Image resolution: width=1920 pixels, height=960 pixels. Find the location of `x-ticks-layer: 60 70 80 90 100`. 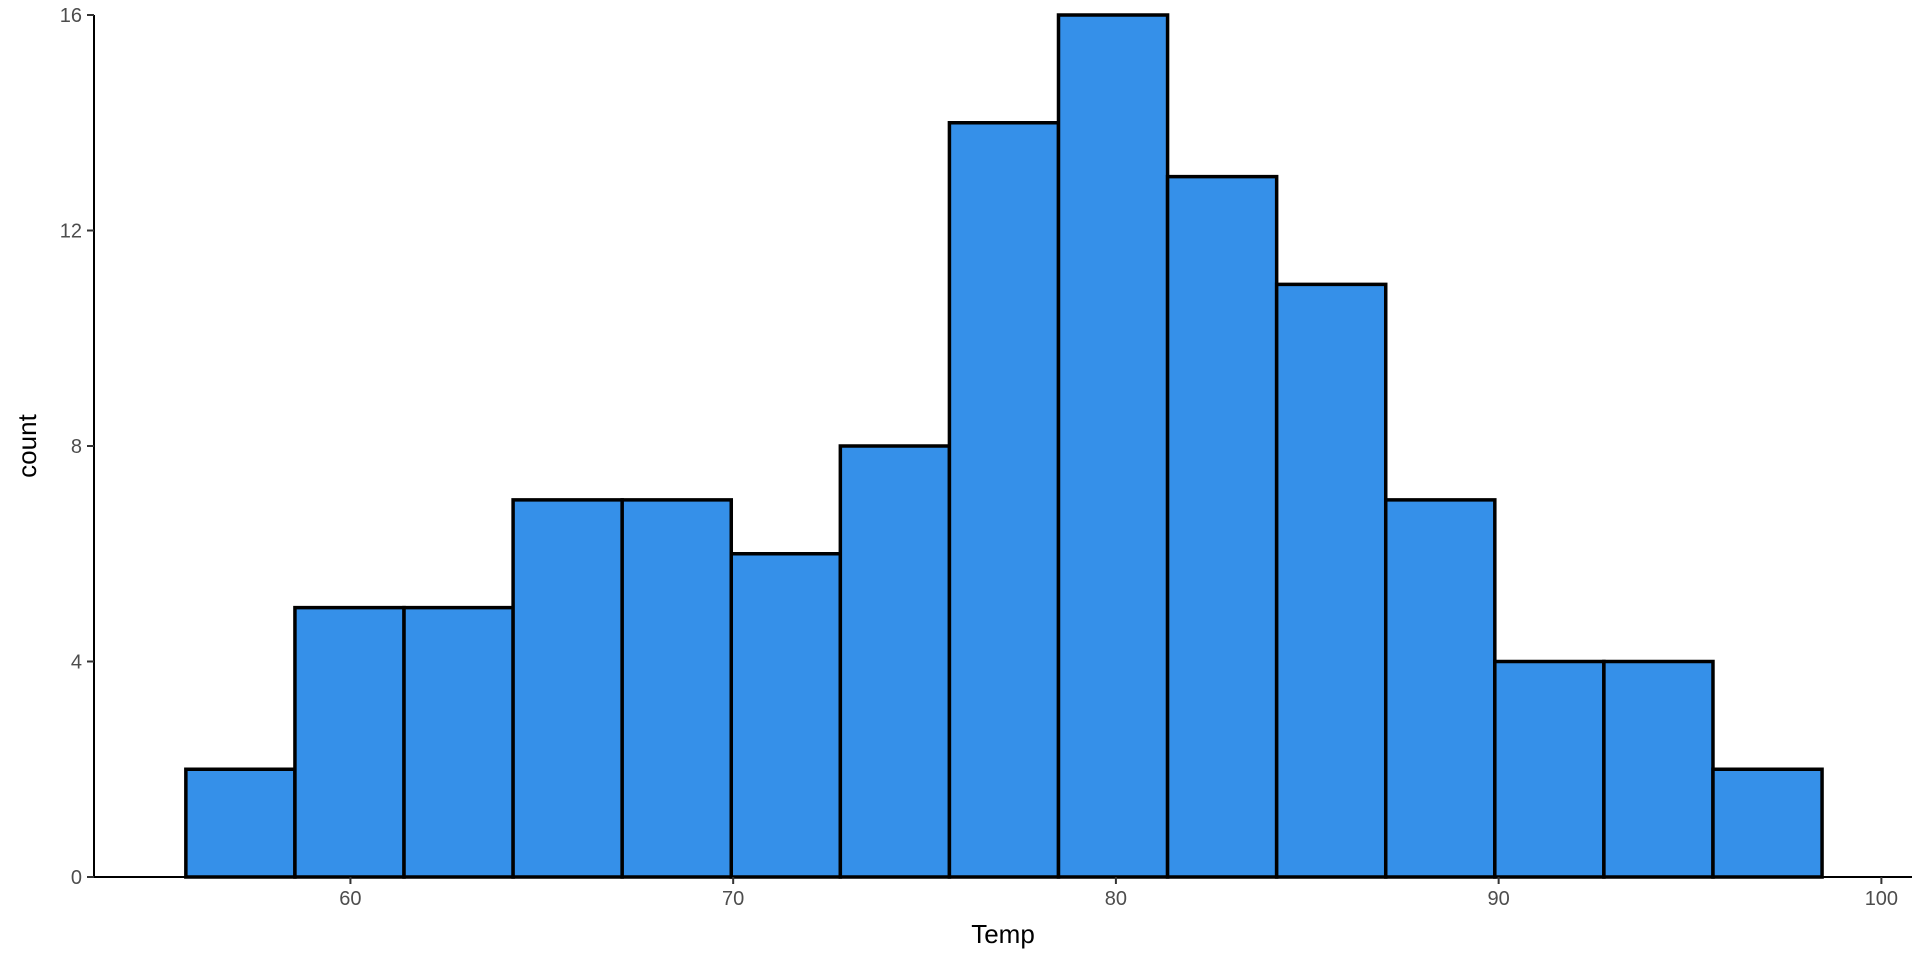

x-ticks-layer: 60 70 80 90 100 is located at coordinates (1118, 893).